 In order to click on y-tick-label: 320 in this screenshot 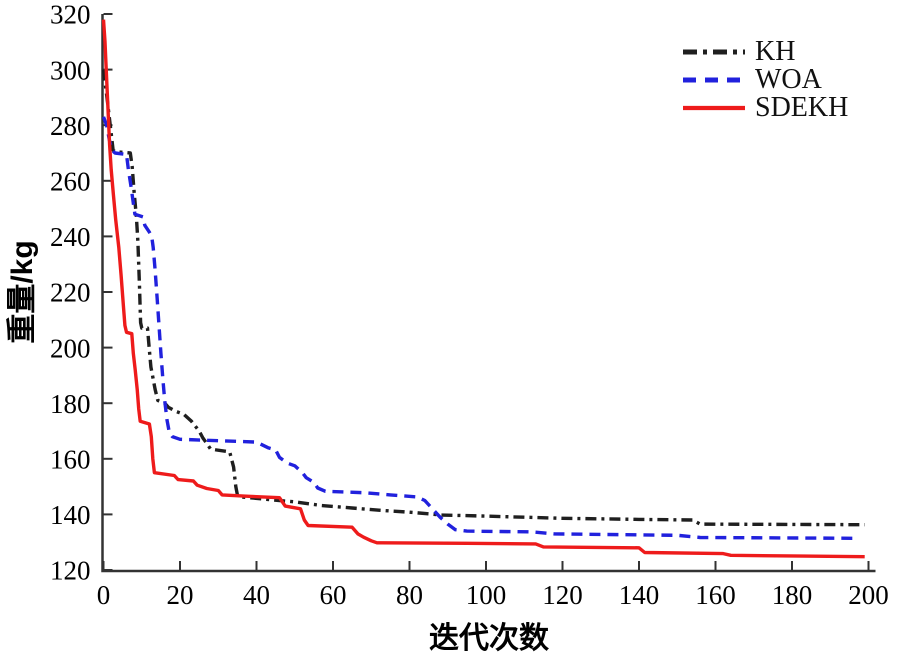, I will do `click(70, 15)`.